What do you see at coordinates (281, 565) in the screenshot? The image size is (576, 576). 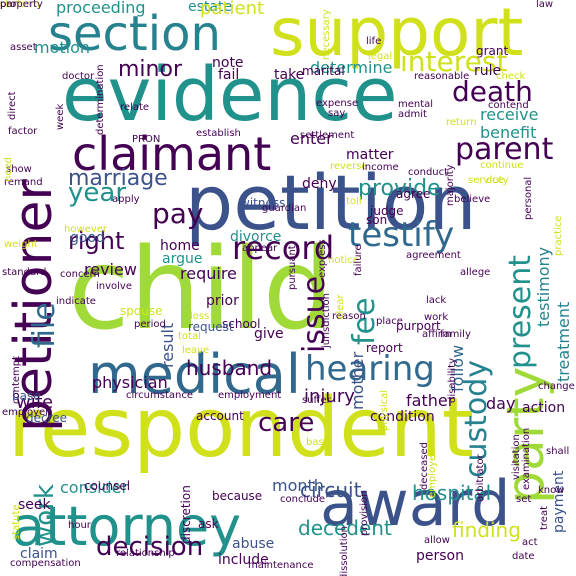 I see `cloud-word: maintenance` at bounding box center [281, 565].